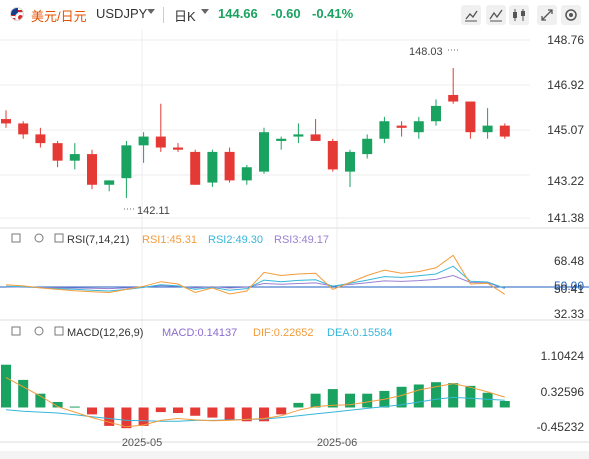 The height and width of the screenshot is (459, 589). I want to click on symbol-code: USDJPY, so click(122, 13).